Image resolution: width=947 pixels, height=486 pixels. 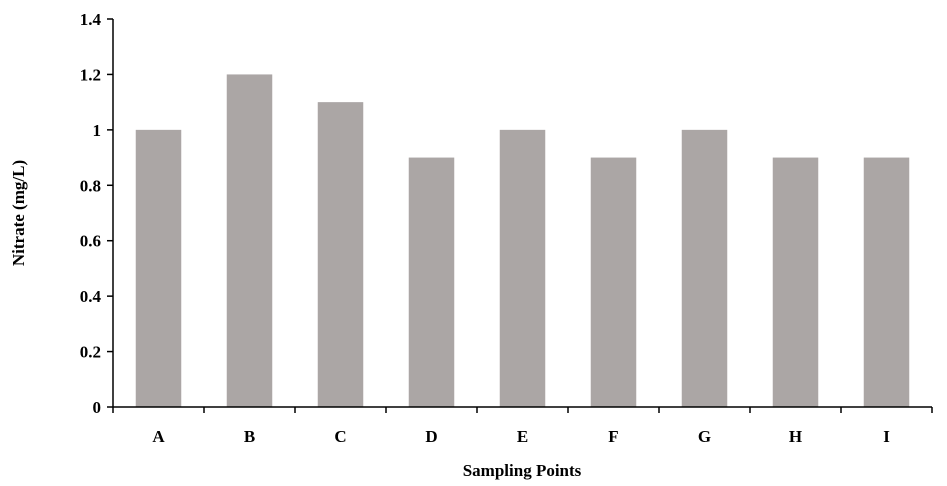 I want to click on x-tick-label-f: F, so click(x=613, y=436).